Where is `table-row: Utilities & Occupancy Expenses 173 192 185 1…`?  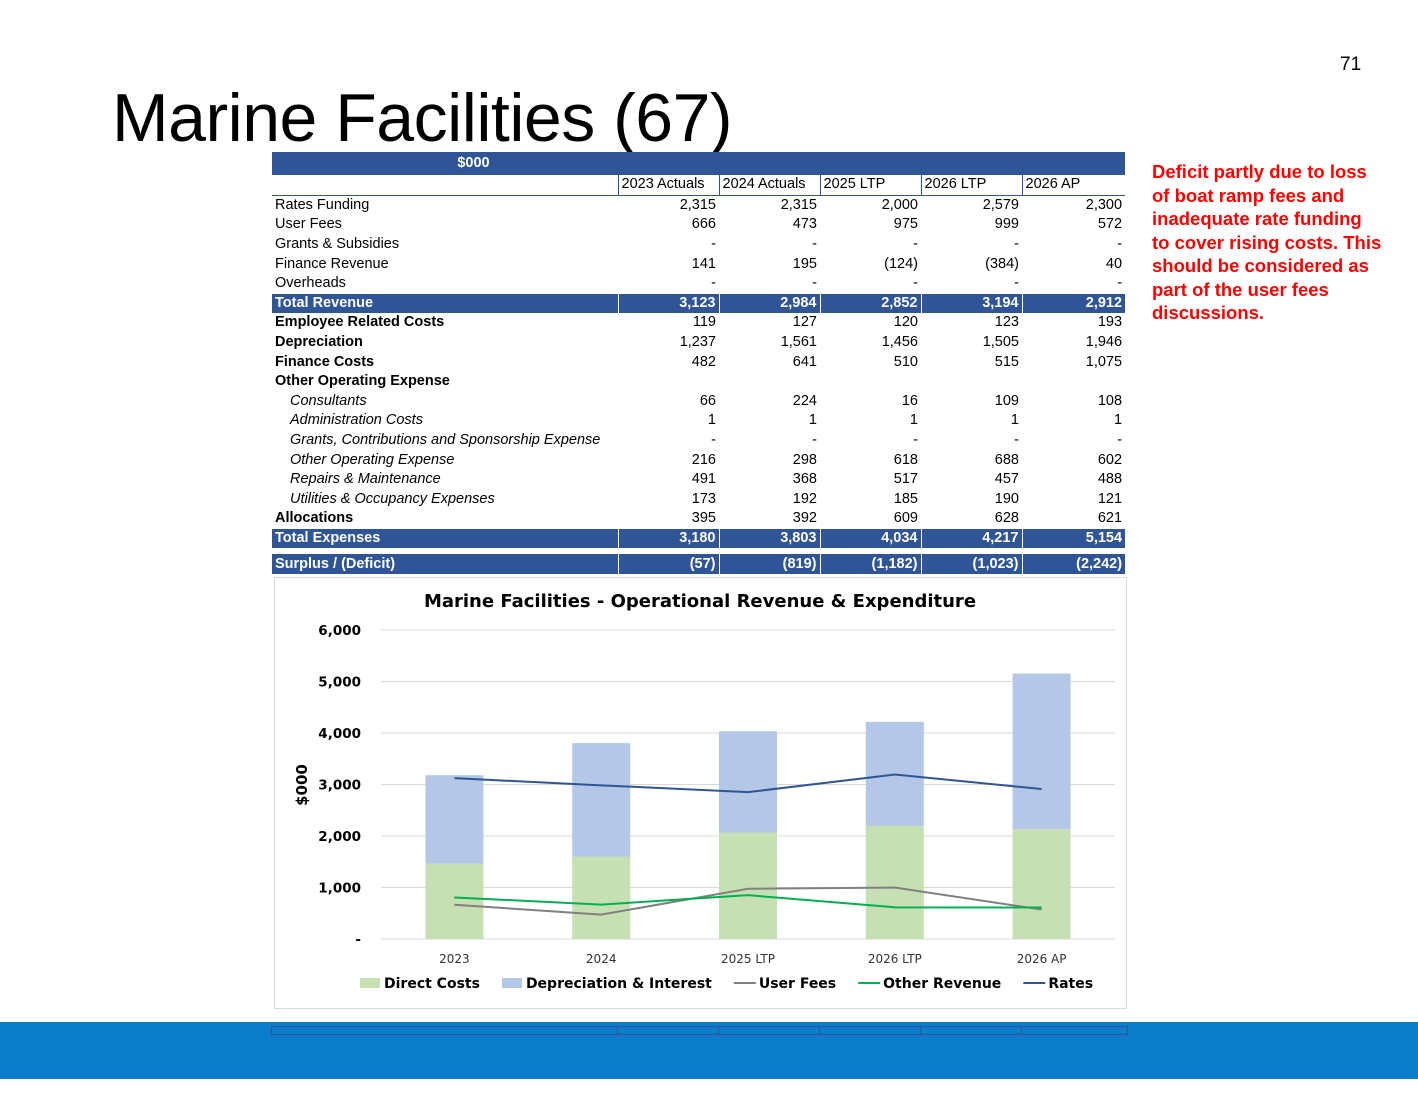 table-row: Utilities & Occupancy Expenses 173 192 185 1… is located at coordinates (698, 500).